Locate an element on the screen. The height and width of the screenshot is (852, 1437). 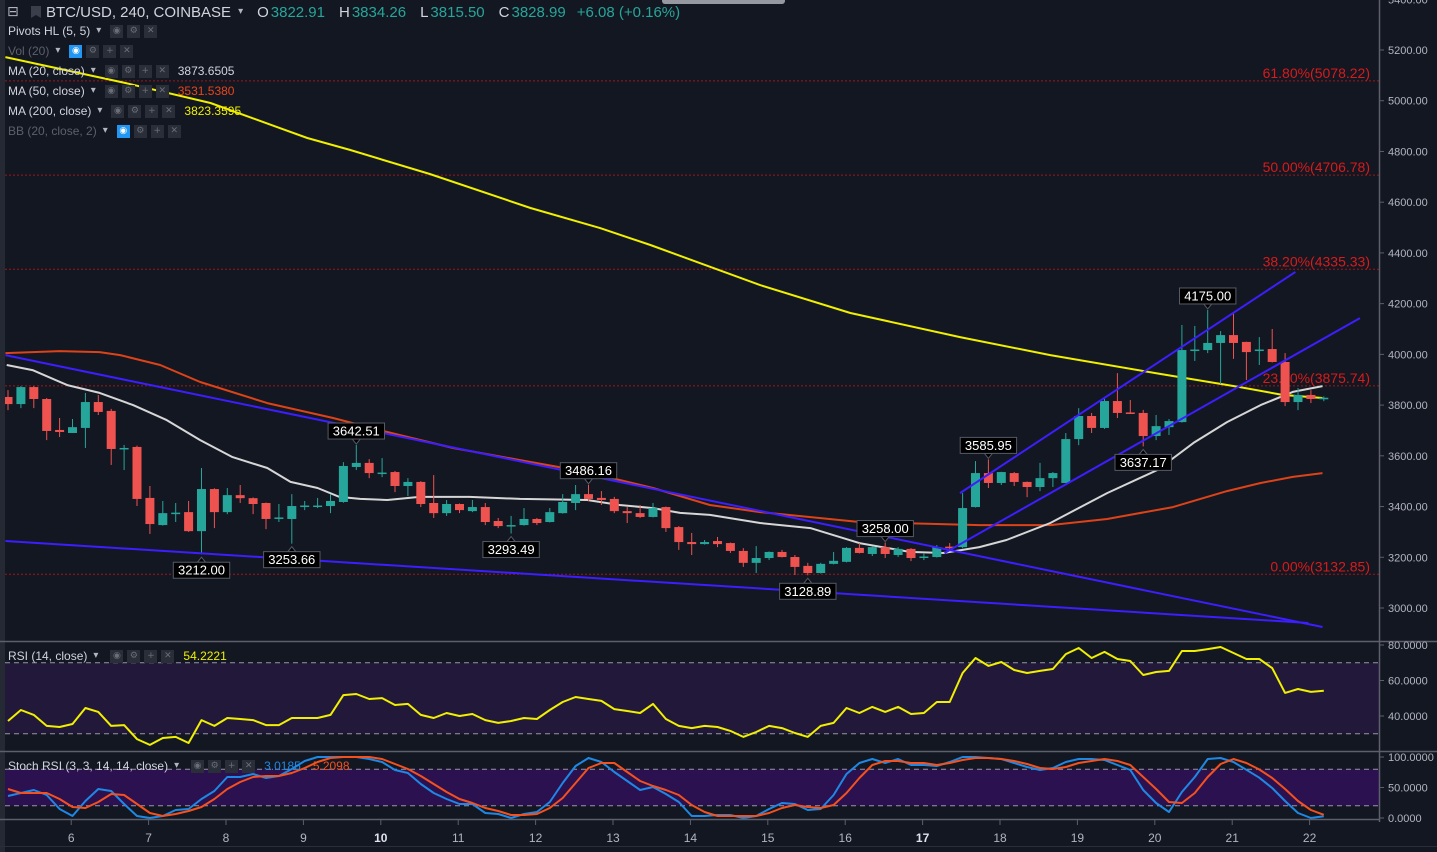
stoch-axis: 100.0000 50.0000 0.0000 is located at coordinates (1406, 788).